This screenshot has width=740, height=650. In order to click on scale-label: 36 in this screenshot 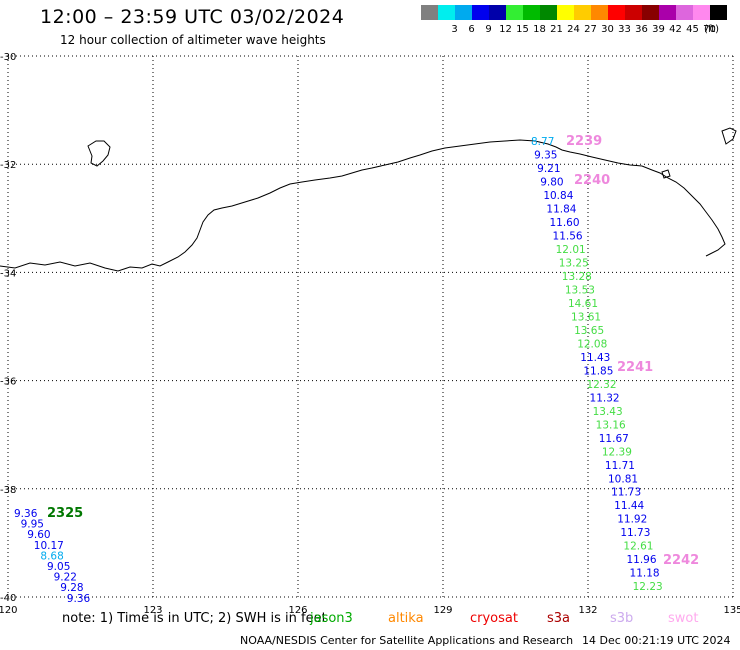, I will do `click(641, 29)`.